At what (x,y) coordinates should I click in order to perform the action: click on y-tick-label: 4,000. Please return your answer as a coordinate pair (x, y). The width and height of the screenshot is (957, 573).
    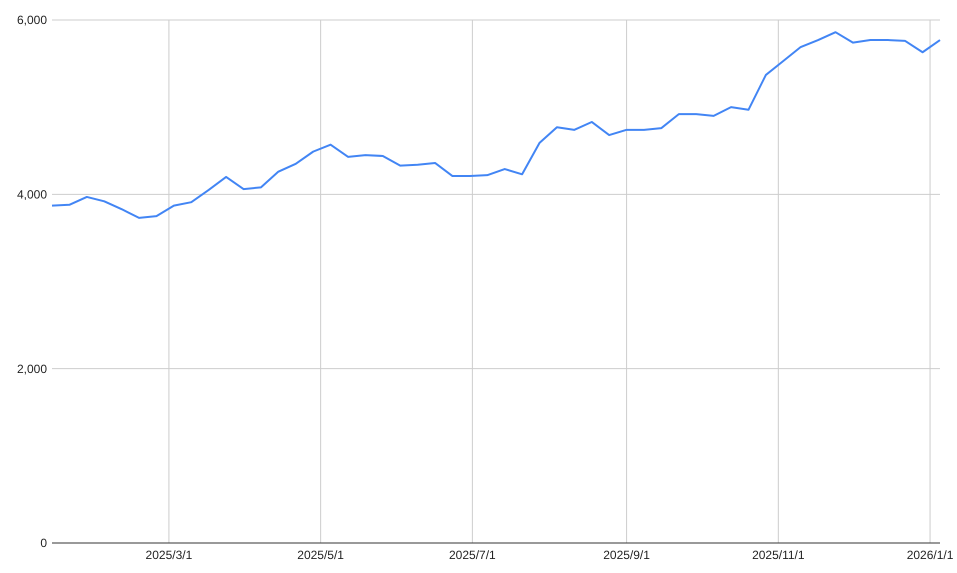
    Looking at the image, I should click on (32, 195).